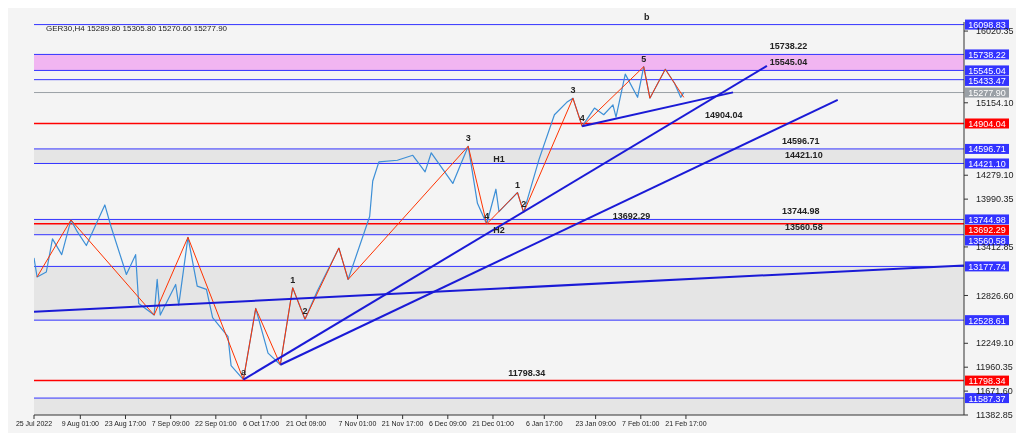  I want to click on ref-line-label: 12528.61, so click(987, 320).